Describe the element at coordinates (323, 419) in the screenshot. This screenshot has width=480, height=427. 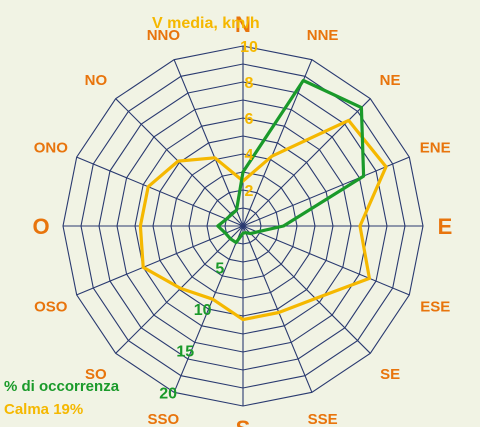
I see `direction-label: SSE` at that location.